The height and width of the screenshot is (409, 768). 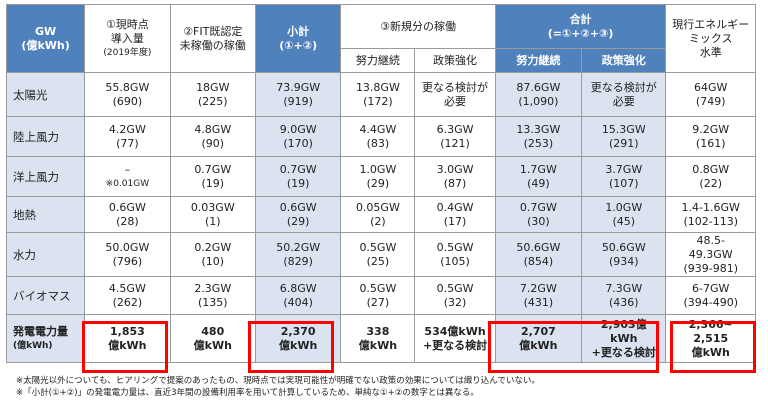 What do you see at coordinates (538, 94) in the screenshot?
I see `table-cell: 87.6GW (1,090)` at bounding box center [538, 94].